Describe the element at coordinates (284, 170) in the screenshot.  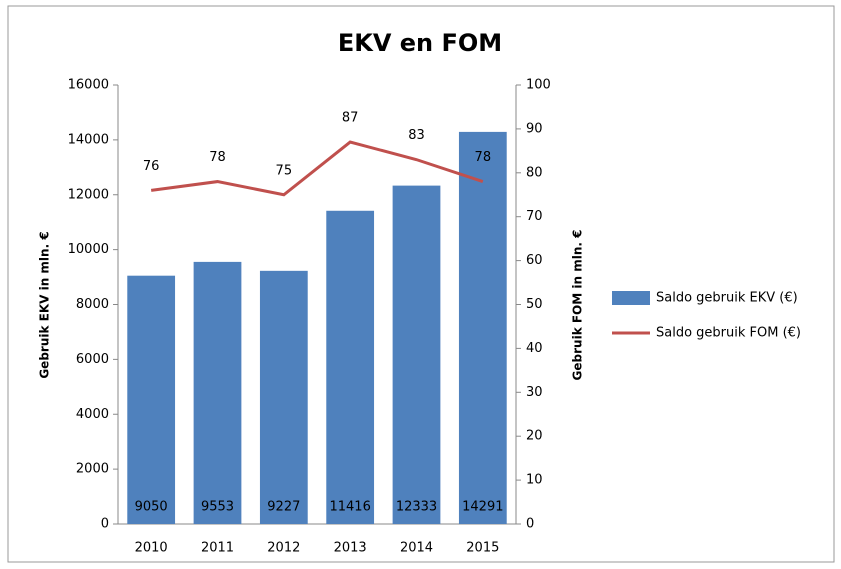
I see `line-value-label: 75` at that location.